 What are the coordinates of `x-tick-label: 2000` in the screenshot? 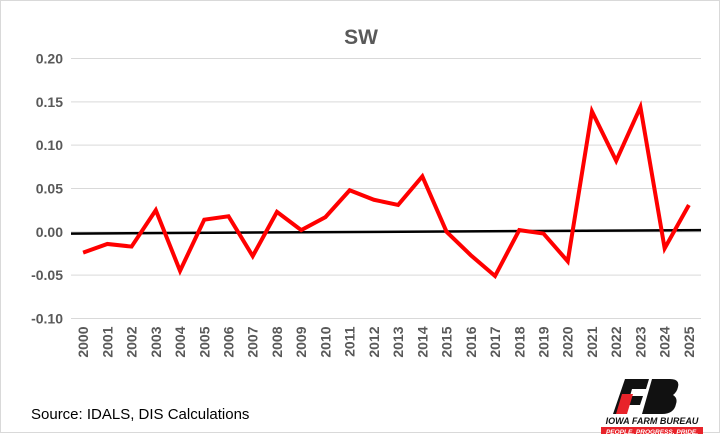 It's located at (83, 341).